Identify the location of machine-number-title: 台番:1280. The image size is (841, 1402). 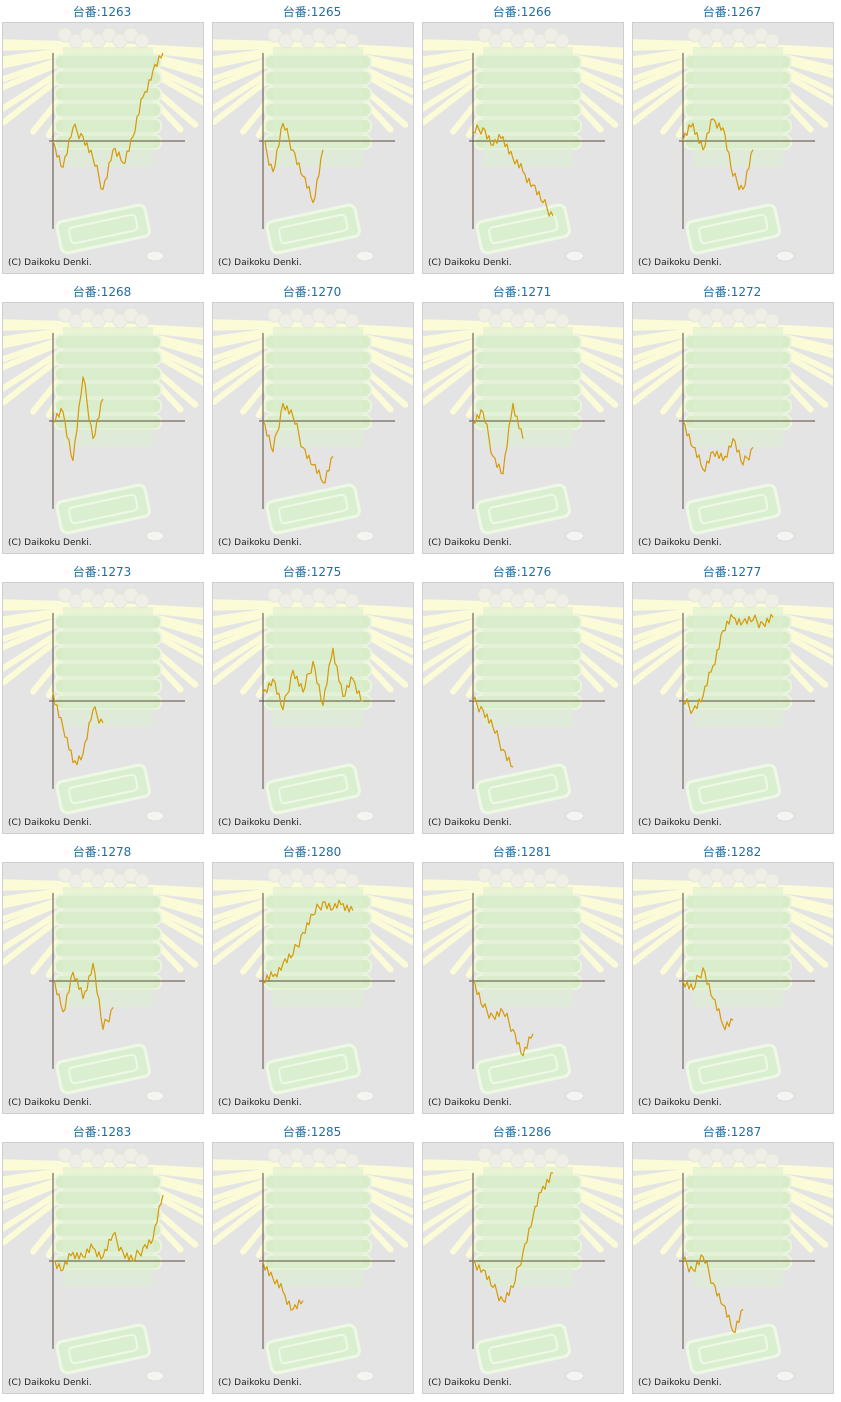
(312, 852).